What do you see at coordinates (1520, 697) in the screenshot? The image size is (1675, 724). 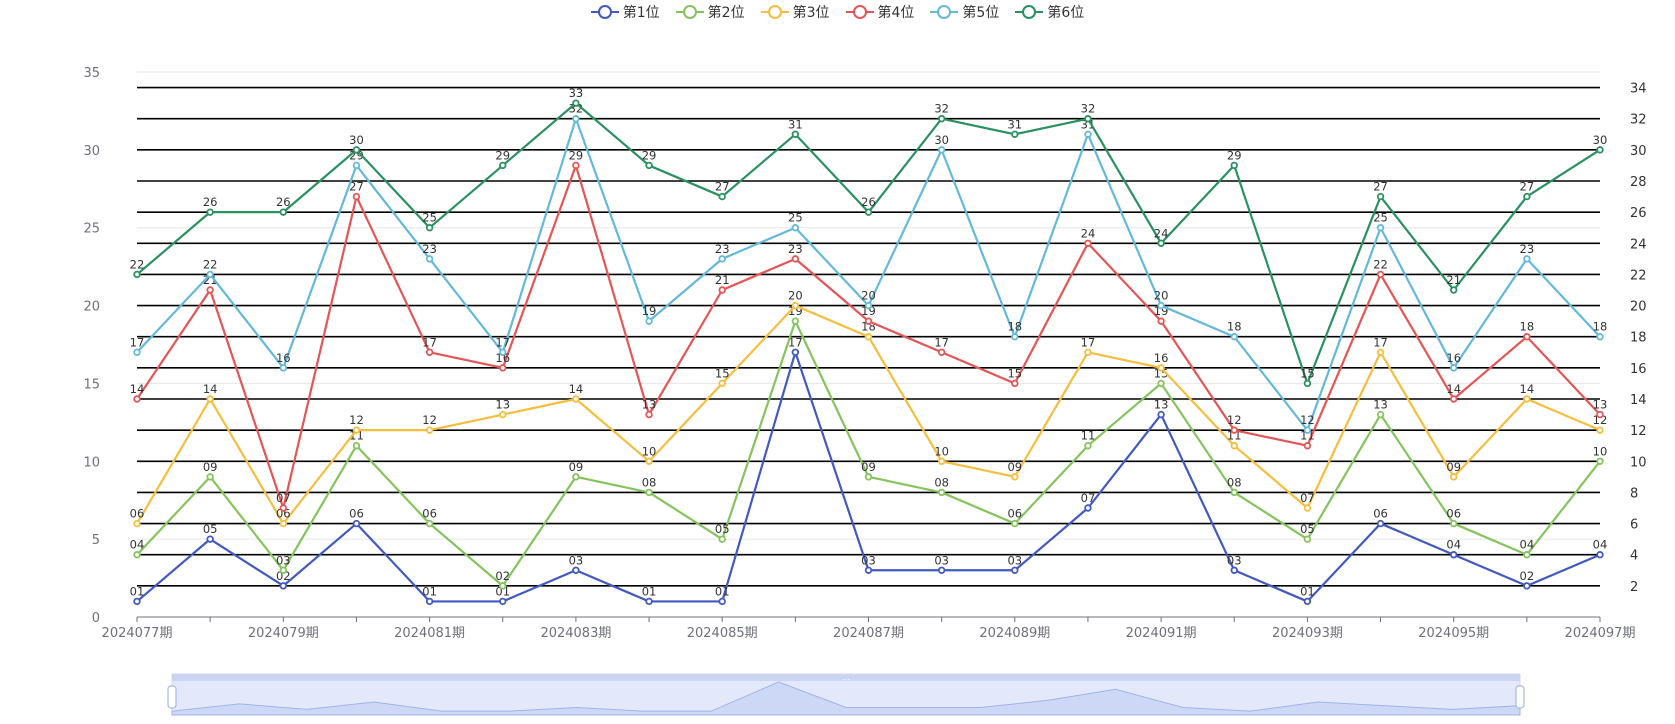 I see `data-zoom-right-handle` at bounding box center [1520, 697].